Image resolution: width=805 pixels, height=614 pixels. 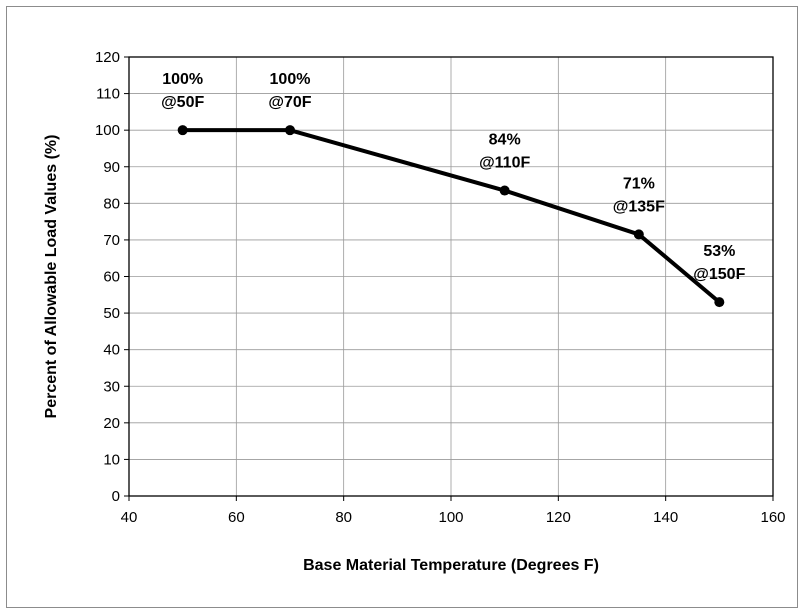 What do you see at coordinates (451, 565) in the screenshot?
I see `x-axis-title: Base Material Temperature (Degrees F)` at bounding box center [451, 565].